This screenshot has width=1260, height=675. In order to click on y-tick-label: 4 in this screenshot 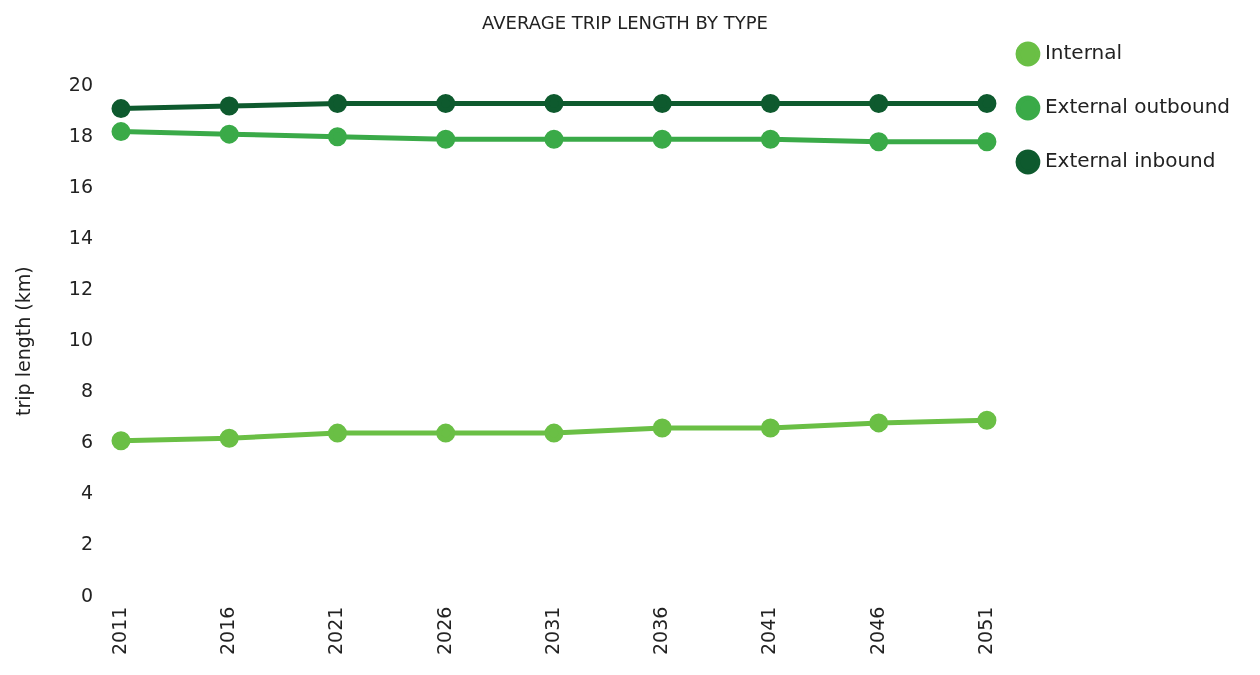, I will do `click(86, 492)`.